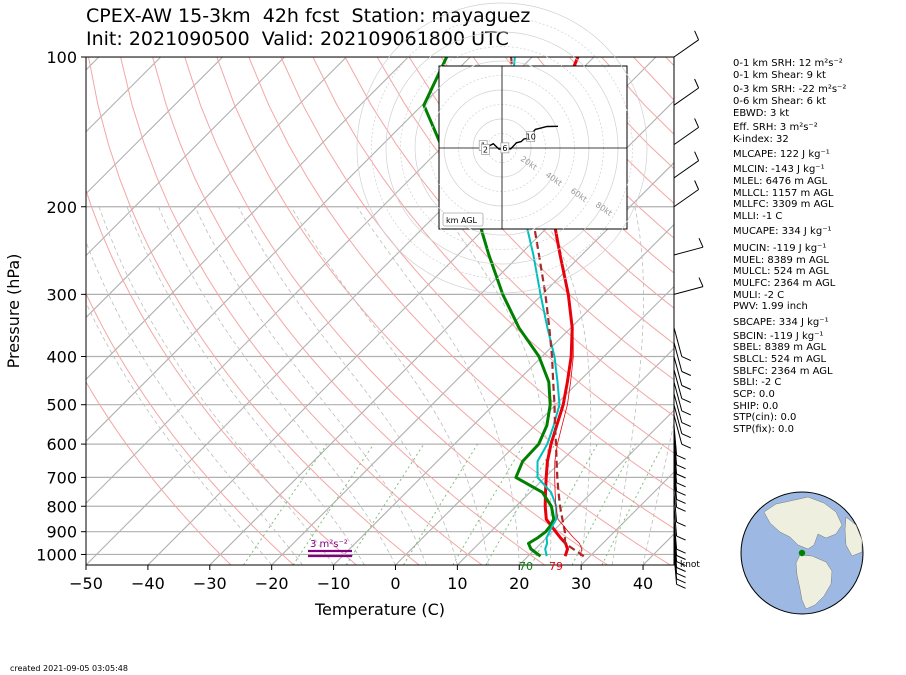 This screenshot has height=675, width=906. I want to click on stat-line: SBLCL: 524 m AGL, so click(780, 359).